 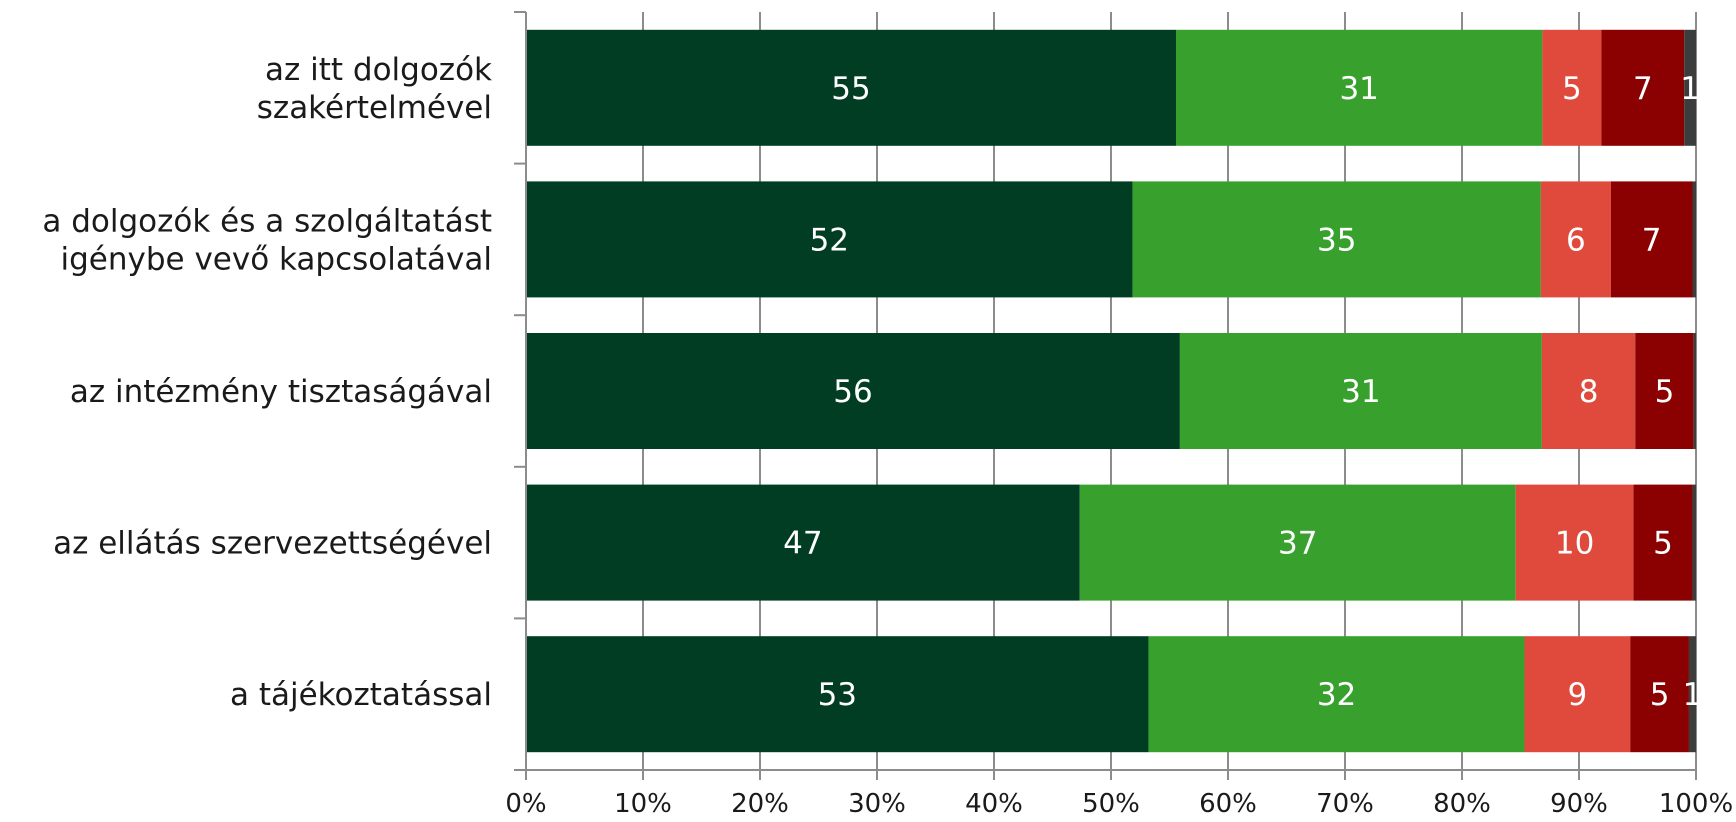 I want to click on x-tick-label: 30%, so click(x=877, y=804).